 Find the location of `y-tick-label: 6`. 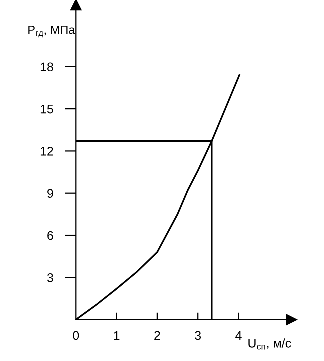

y-tick-label: 6 is located at coordinates (51, 235).